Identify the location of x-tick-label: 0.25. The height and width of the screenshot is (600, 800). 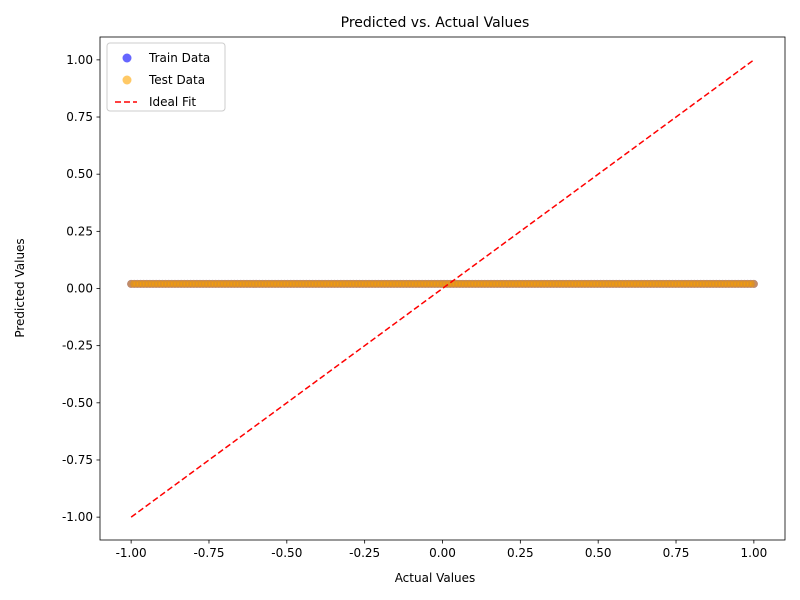
(520, 553).